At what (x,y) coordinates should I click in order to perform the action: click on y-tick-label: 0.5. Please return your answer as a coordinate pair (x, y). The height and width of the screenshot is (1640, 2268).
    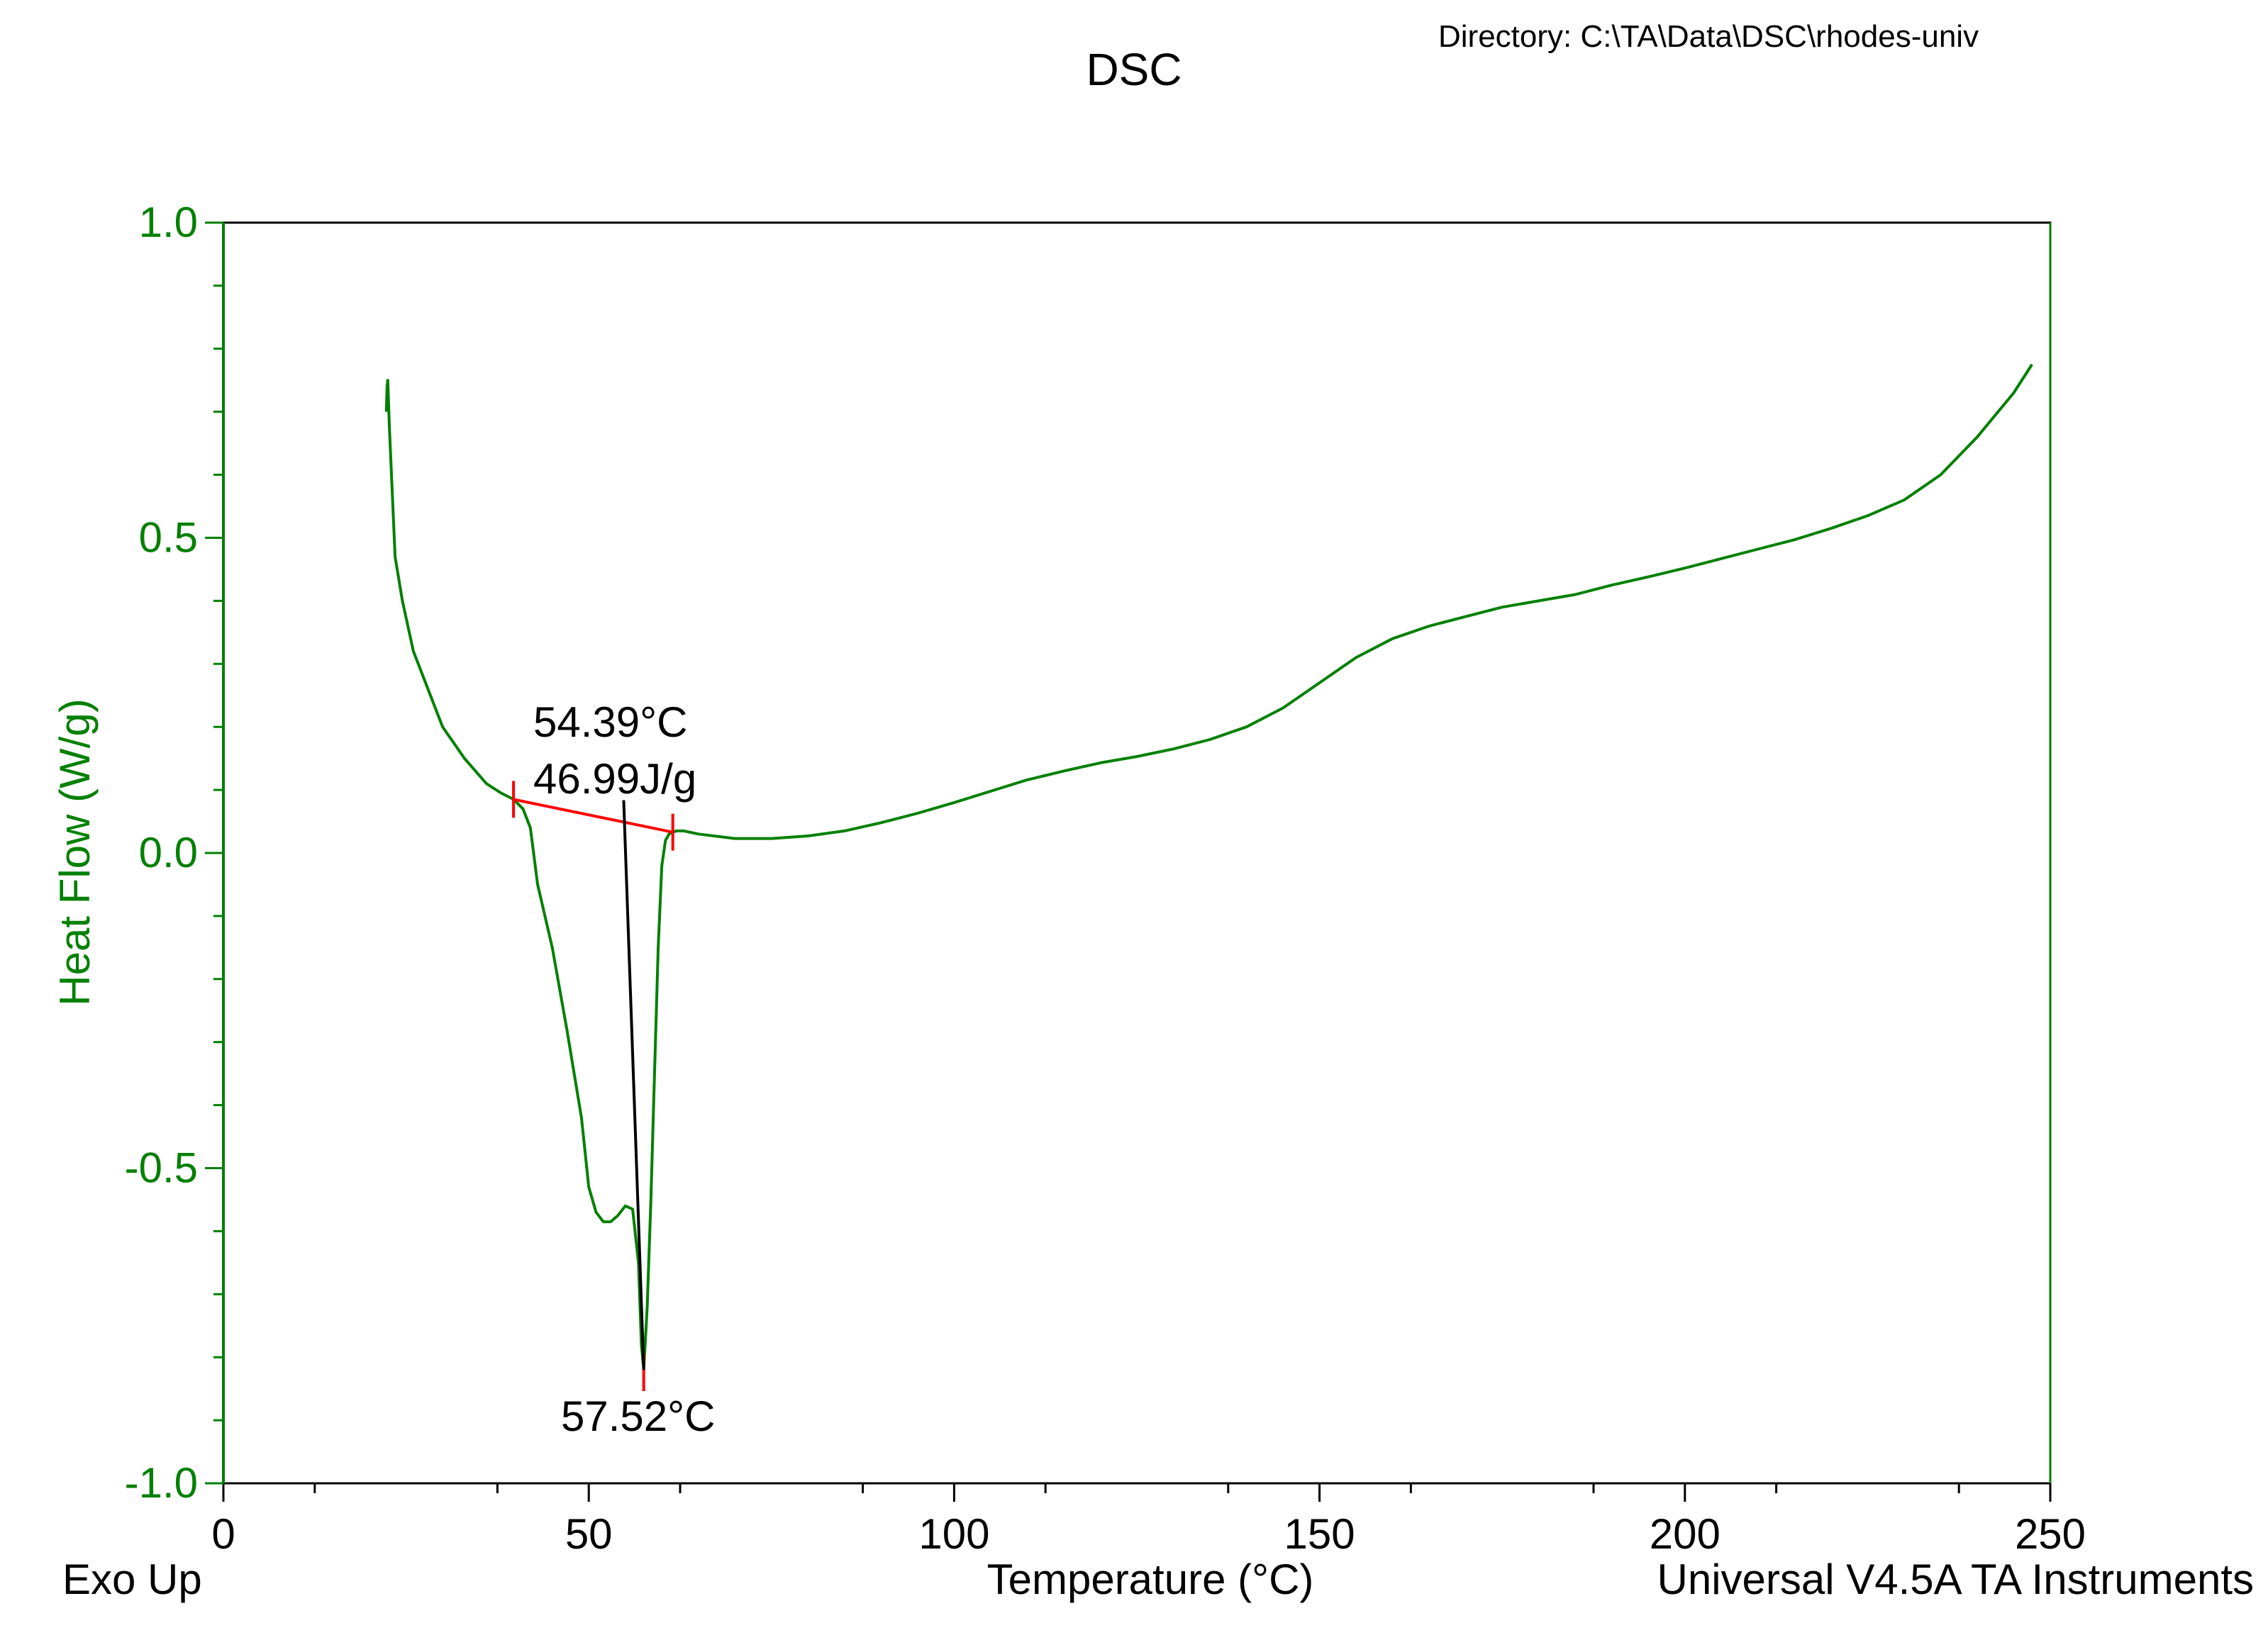
    Looking at the image, I should click on (168, 538).